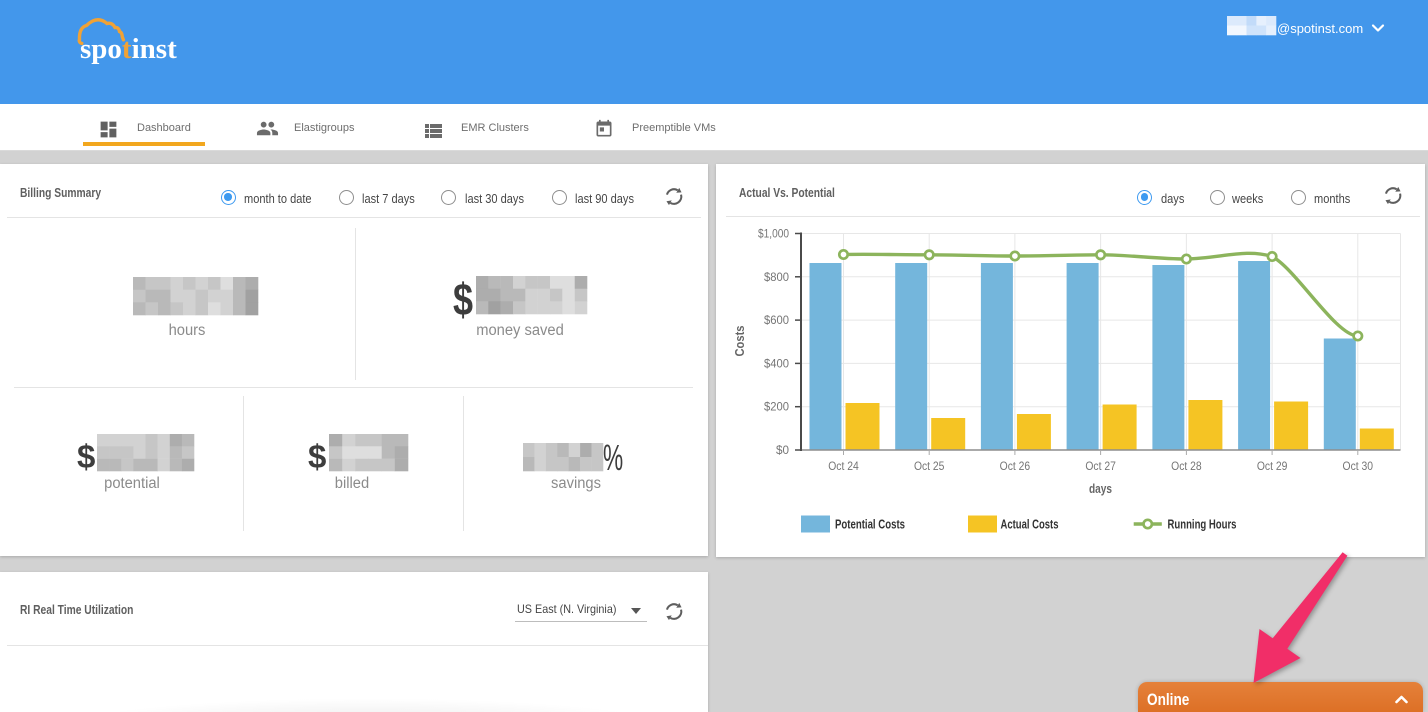 The width and height of the screenshot is (1428, 712). What do you see at coordinates (870, 525) in the screenshot?
I see `svg-text: Potential Costs` at bounding box center [870, 525].